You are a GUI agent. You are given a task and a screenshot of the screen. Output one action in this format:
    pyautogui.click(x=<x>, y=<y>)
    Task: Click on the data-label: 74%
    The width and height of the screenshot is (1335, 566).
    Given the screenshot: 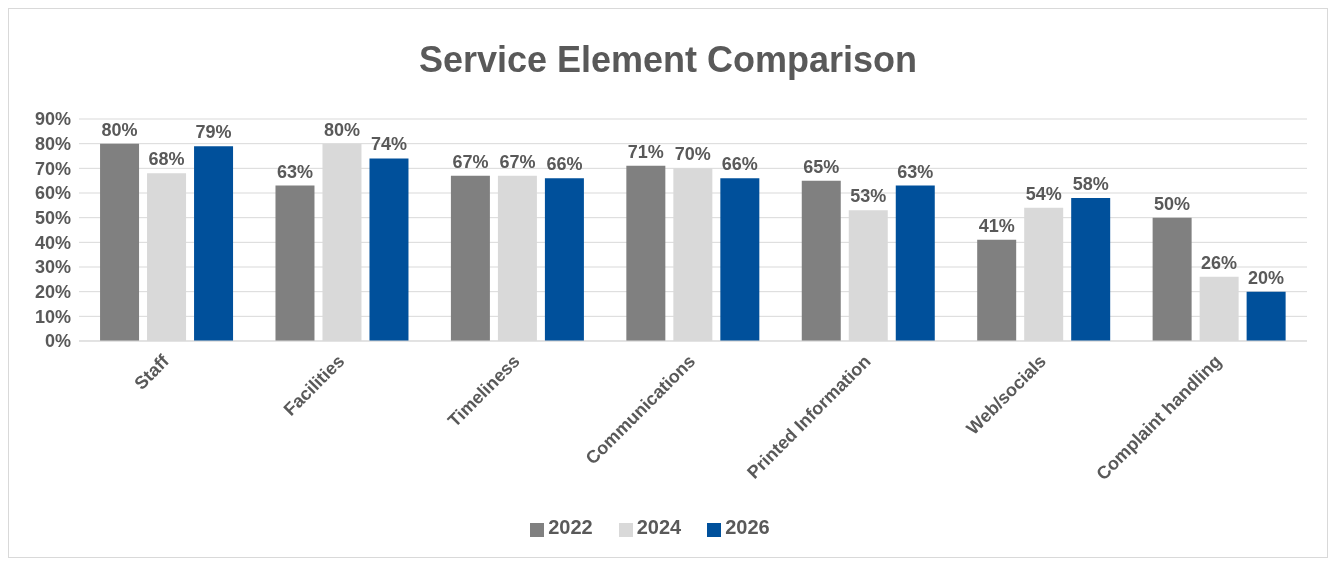 What is the action you would take?
    pyautogui.click(x=388, y=144)
    